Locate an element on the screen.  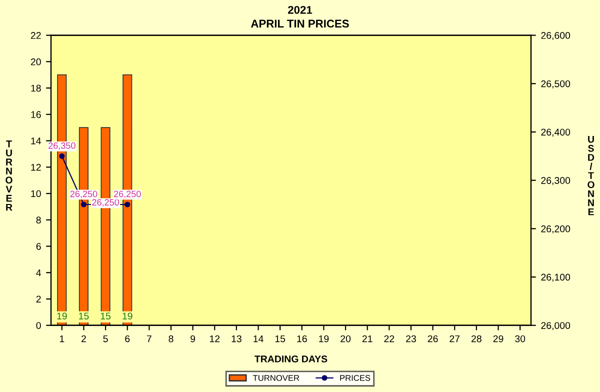
x-tick-label: 27 is located at coordinates (455, 338).